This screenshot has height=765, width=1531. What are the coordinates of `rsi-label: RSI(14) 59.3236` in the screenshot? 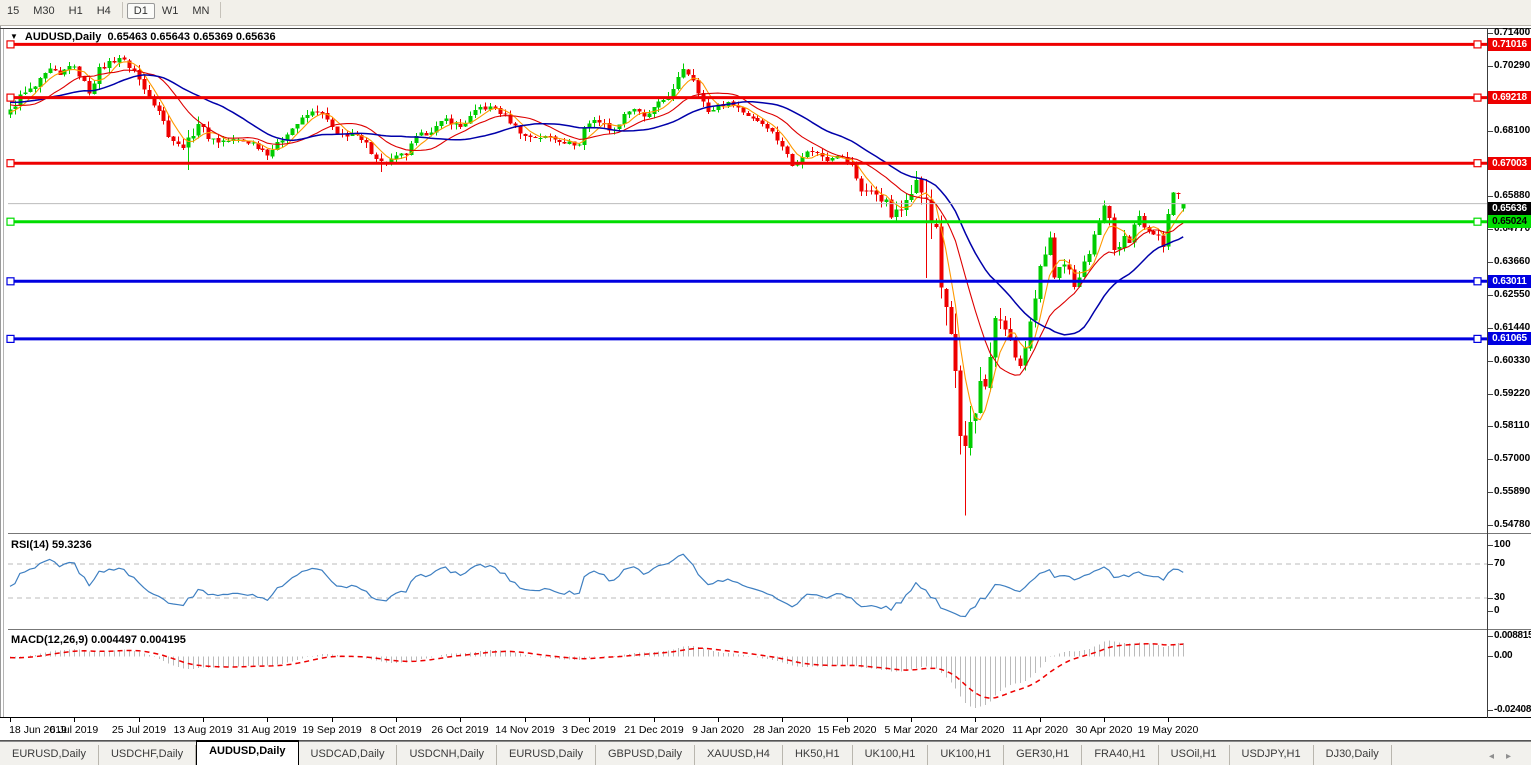 It's located at (51, 545).